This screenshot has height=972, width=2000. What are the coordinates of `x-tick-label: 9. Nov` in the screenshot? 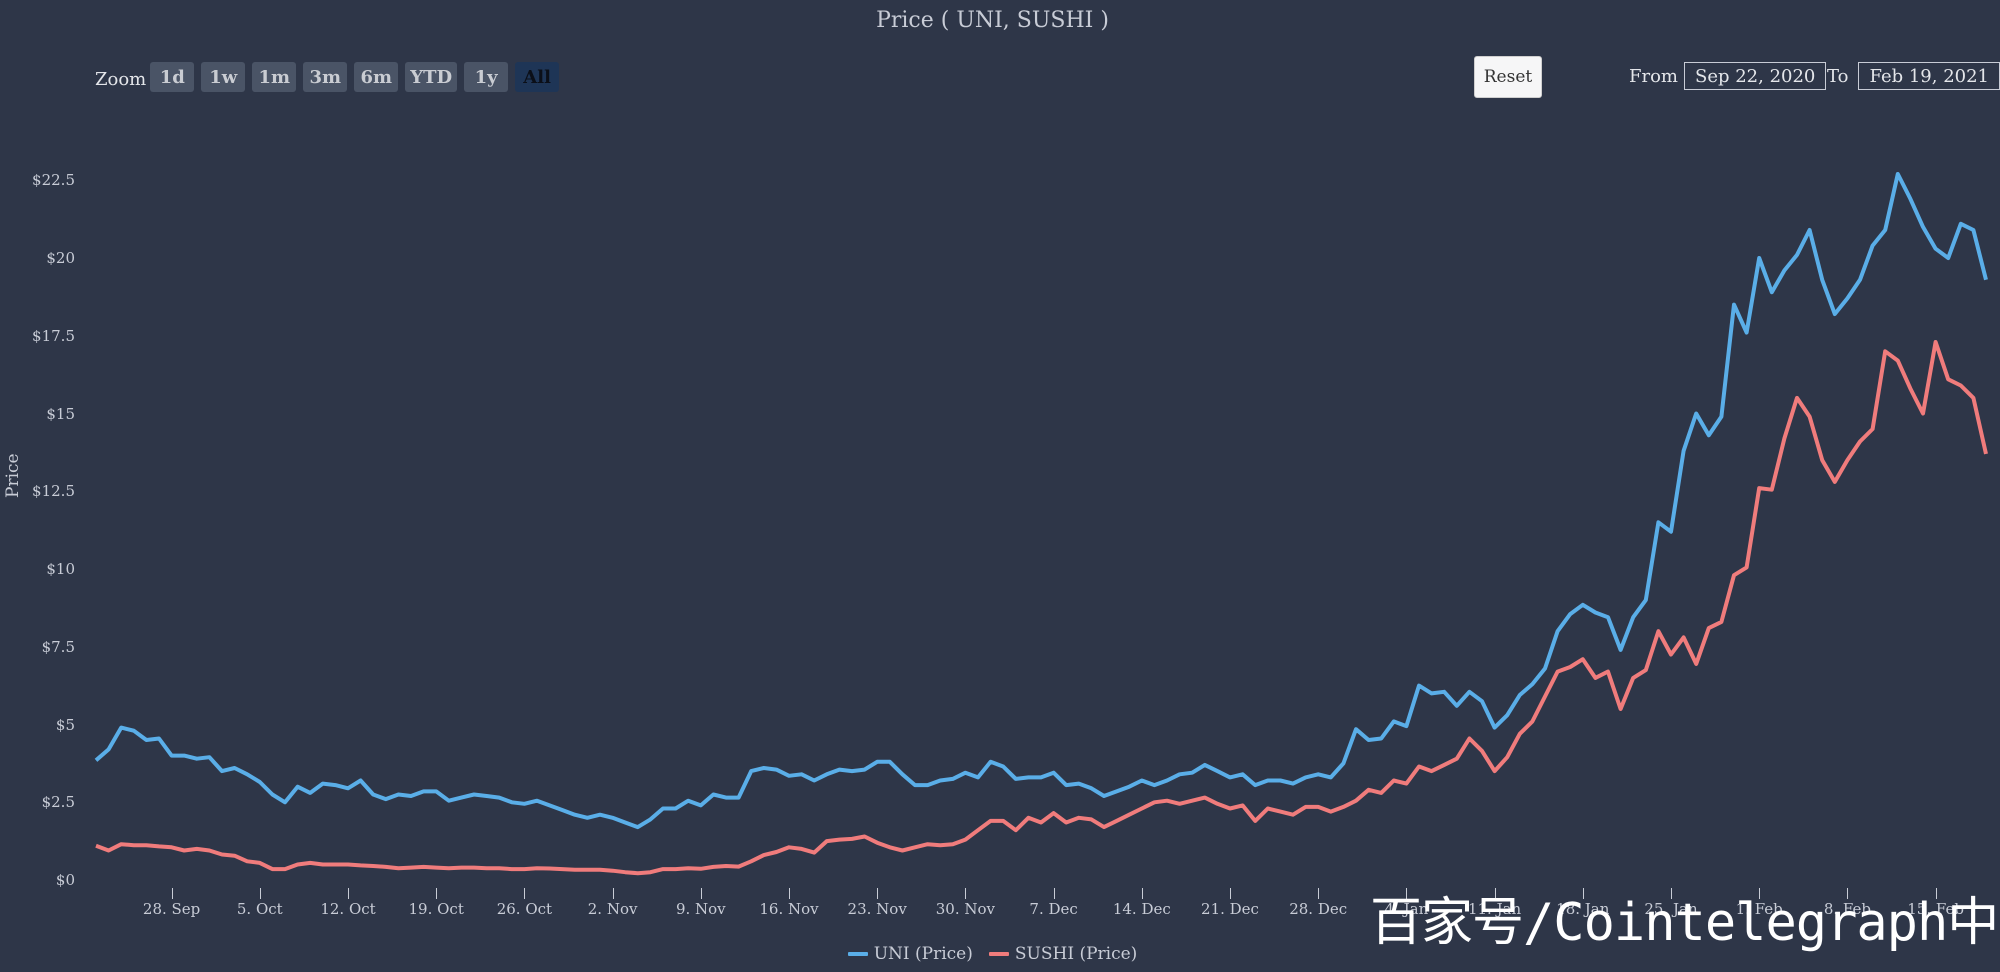 It's located at (700, 909).